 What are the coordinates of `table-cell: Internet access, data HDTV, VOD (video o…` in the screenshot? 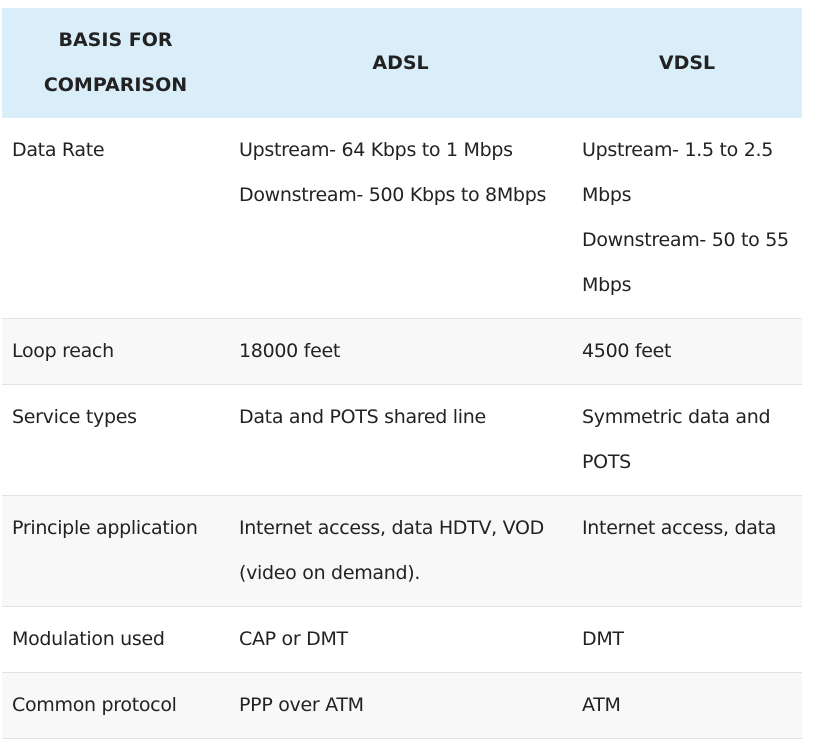 It's located at (400, 551).